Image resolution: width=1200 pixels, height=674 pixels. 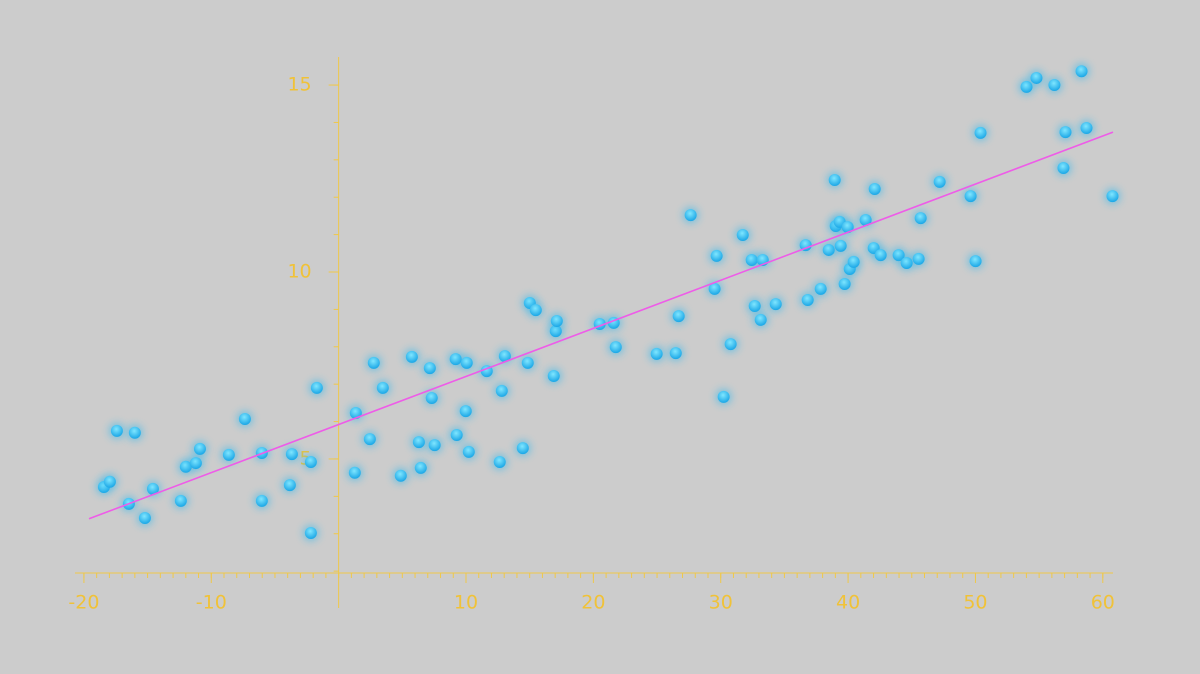 What do you see at coordinates (1103, 603) in the screenshot?
I see `x-tick-label: 60` at bounding box center [1103, 603].